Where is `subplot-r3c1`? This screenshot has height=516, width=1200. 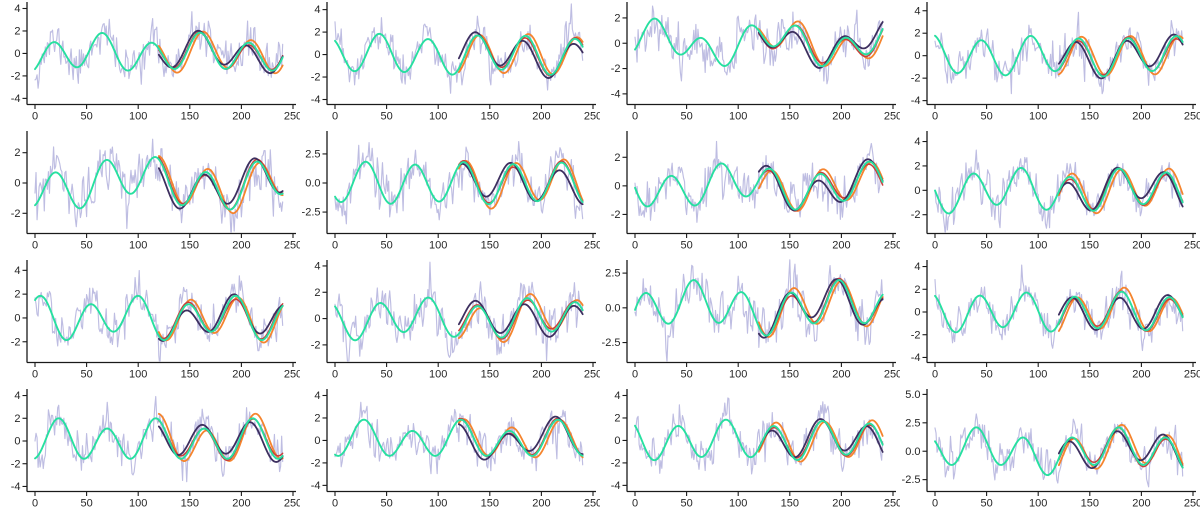
subplot-r3c1 is located at coordinates (150, 322).